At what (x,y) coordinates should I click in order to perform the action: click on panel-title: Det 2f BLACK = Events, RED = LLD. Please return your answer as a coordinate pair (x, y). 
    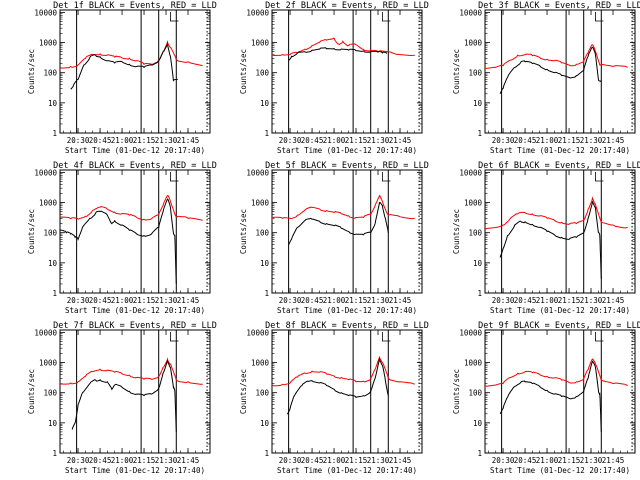
    Looking at the image, I should click on (347, 6).